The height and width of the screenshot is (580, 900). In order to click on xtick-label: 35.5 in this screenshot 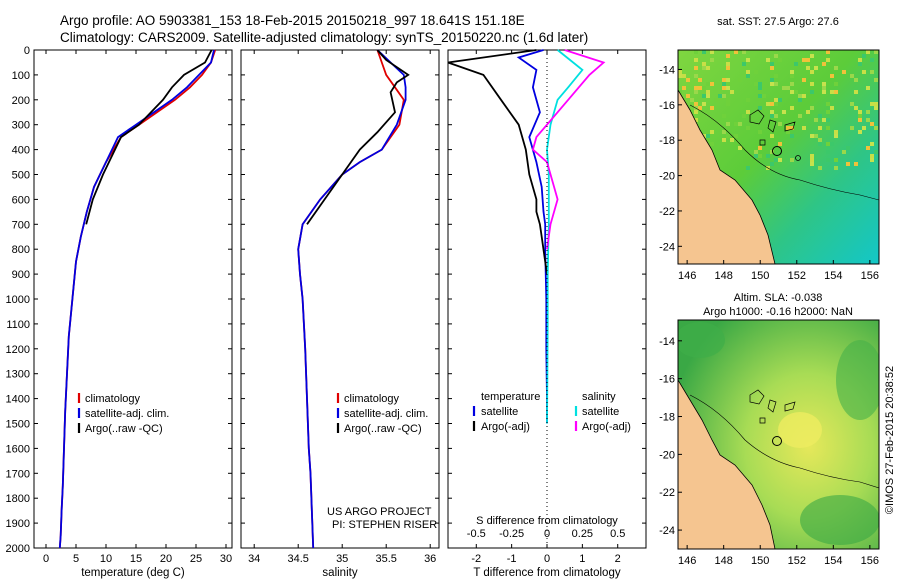, I will do `click(385, 559)`.